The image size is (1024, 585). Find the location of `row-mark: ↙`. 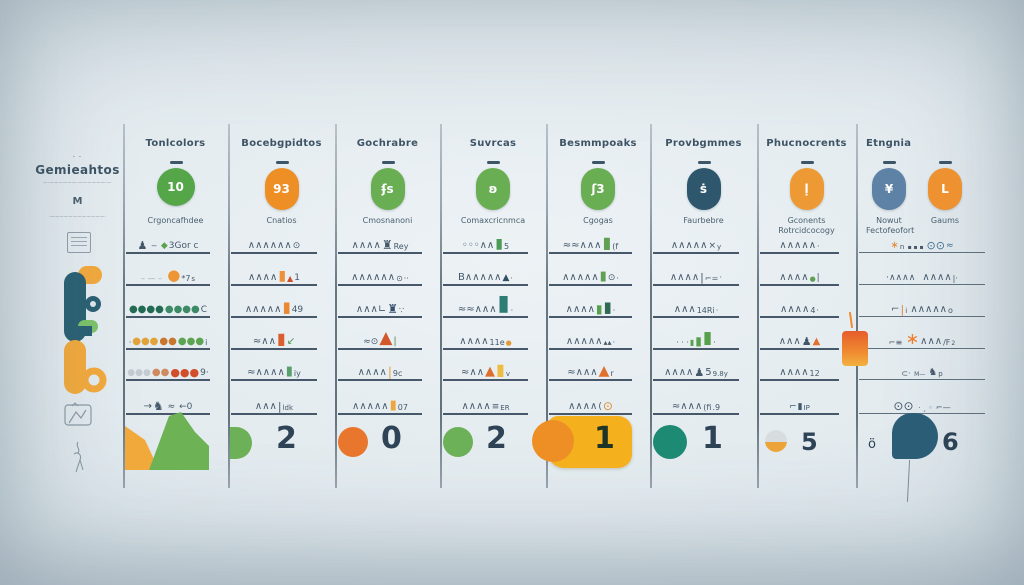

row-mark: ↙ is located at coordinates (291, 341).